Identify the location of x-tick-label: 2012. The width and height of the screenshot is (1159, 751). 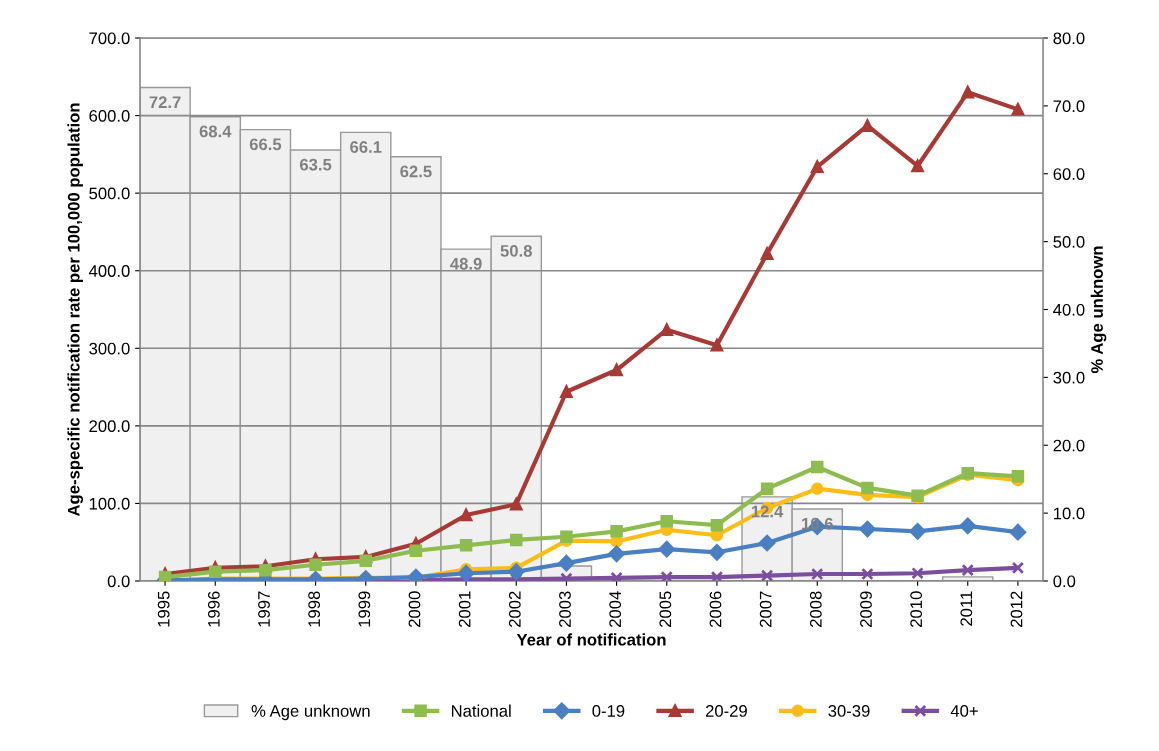
(1016, 609).